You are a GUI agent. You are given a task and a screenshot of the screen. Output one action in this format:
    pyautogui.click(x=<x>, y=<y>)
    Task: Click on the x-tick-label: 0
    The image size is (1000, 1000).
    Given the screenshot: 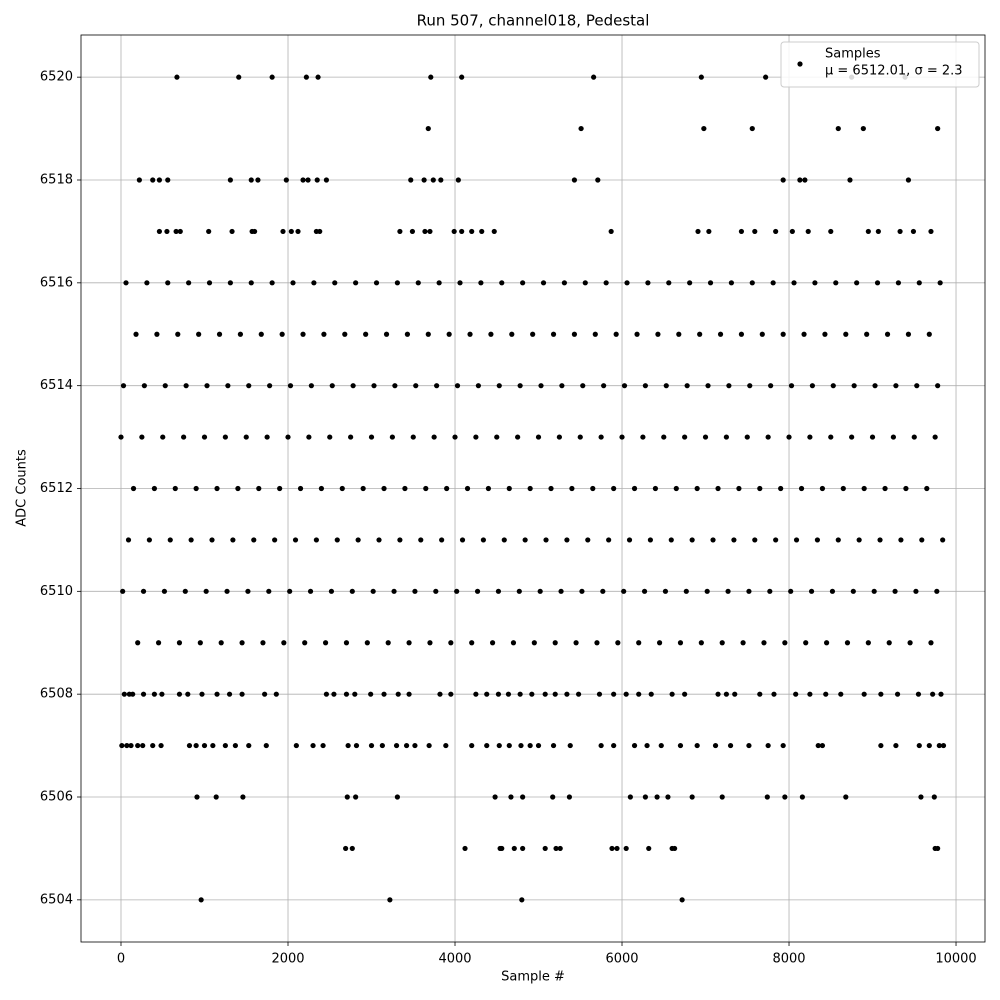 What is the action you would take?
    pyautogui.click(x=121, y=959)
    